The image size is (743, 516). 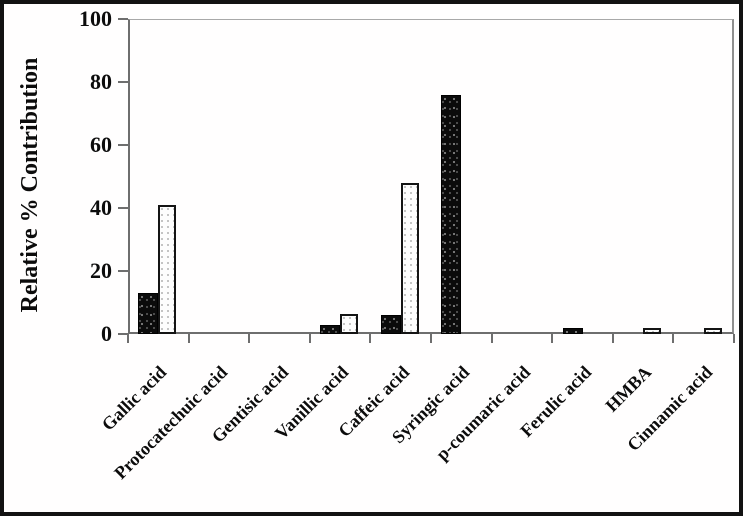 I want to click on y-tick-label: 80, so click(x=101, y=81).